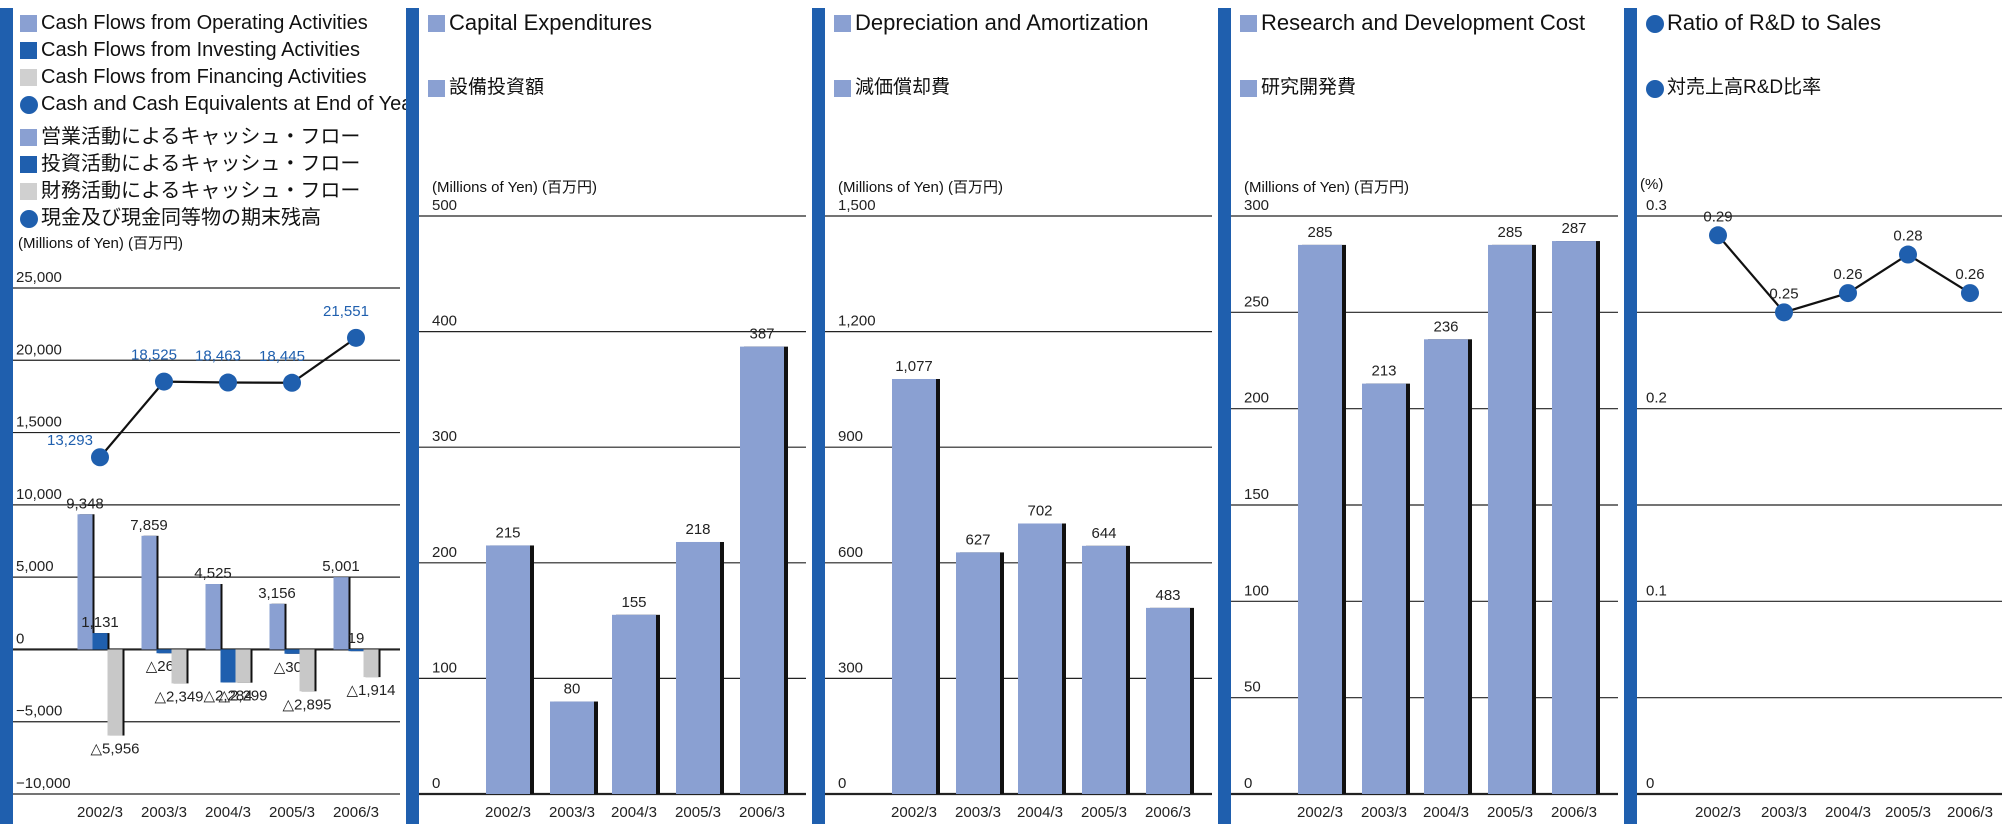 Image resolution: width=2002 pixels, height=824 pixels. What do you see at coordinates (1783, 293) in the screenshot?
I see `data-label: 0.25` at bounding box center [1783, 293].